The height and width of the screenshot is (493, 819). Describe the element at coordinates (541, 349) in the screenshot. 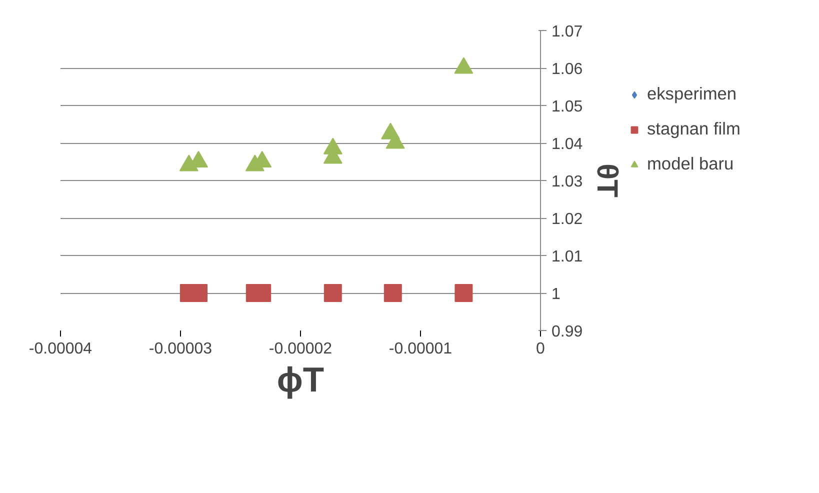

I see `x-tick-label: 0` at that location.